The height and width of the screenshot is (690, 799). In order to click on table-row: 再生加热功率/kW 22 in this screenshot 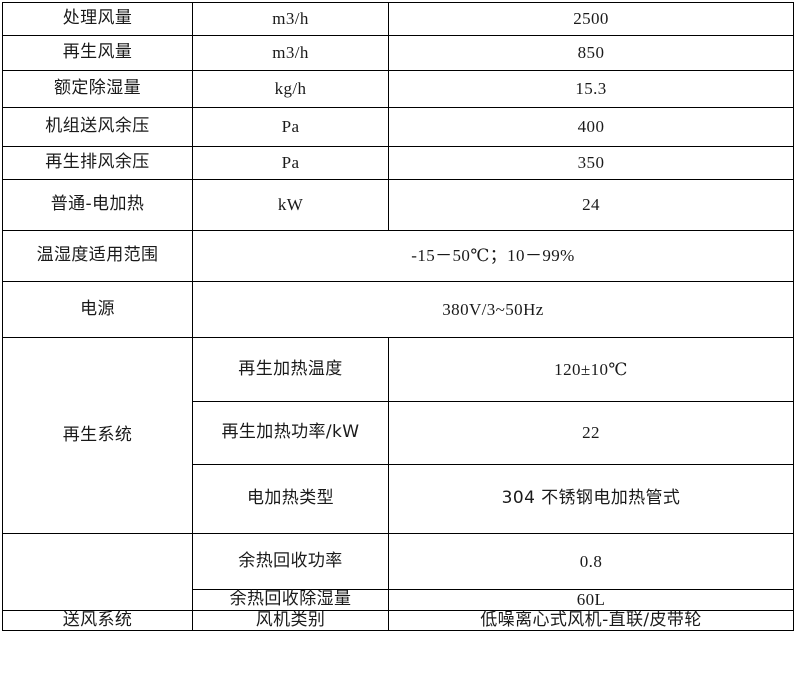, I will do `click(398, 433)`.